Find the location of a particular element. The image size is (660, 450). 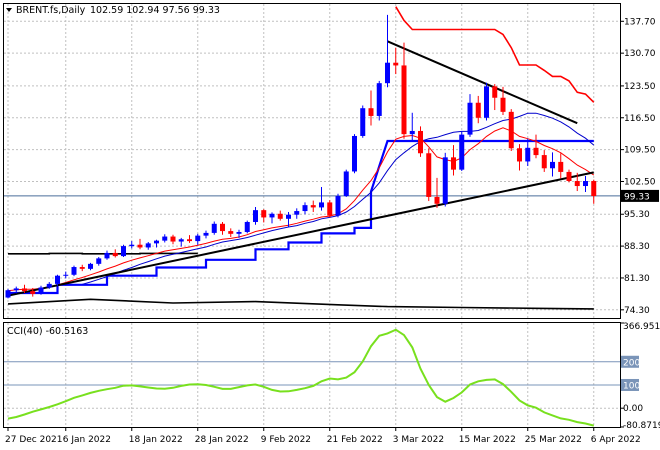

chevron-down-icon is located at coordinates (9, 10).